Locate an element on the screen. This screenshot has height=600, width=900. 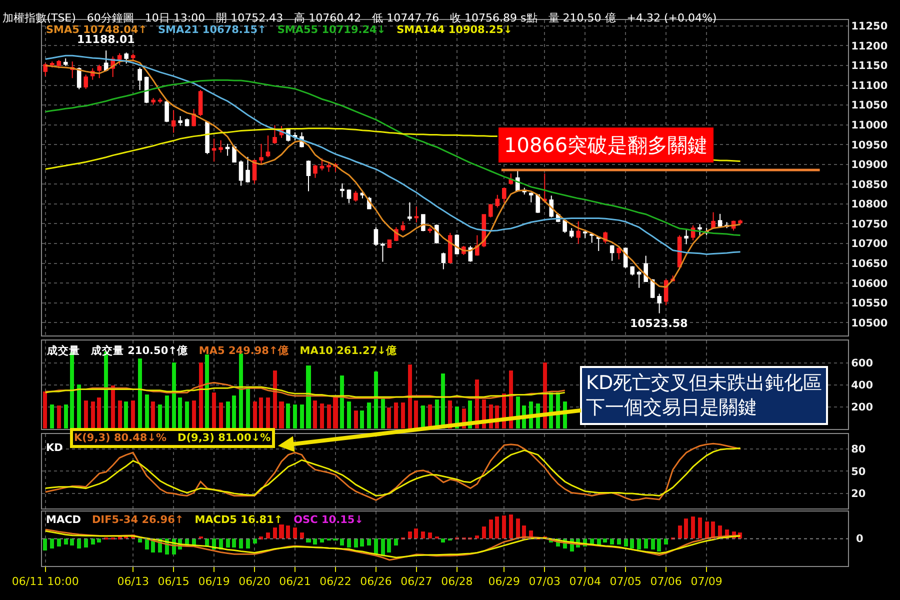
y-tick-label: 10550 is located at coordinates (869, 304).